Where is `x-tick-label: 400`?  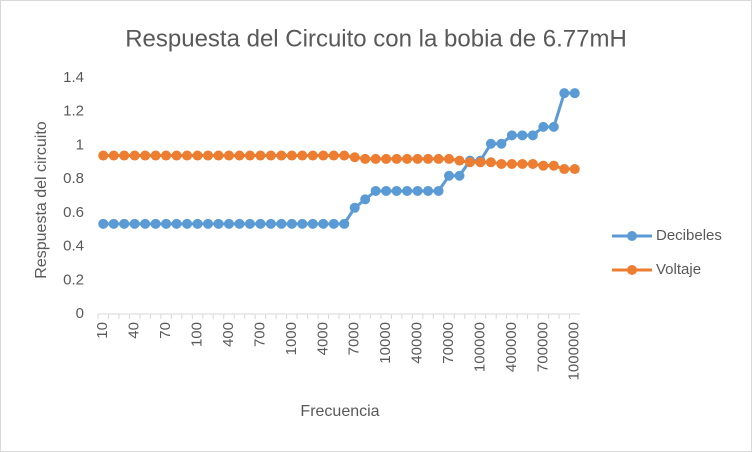
x-tick-label: 400 is located at coordinates (228, 334).